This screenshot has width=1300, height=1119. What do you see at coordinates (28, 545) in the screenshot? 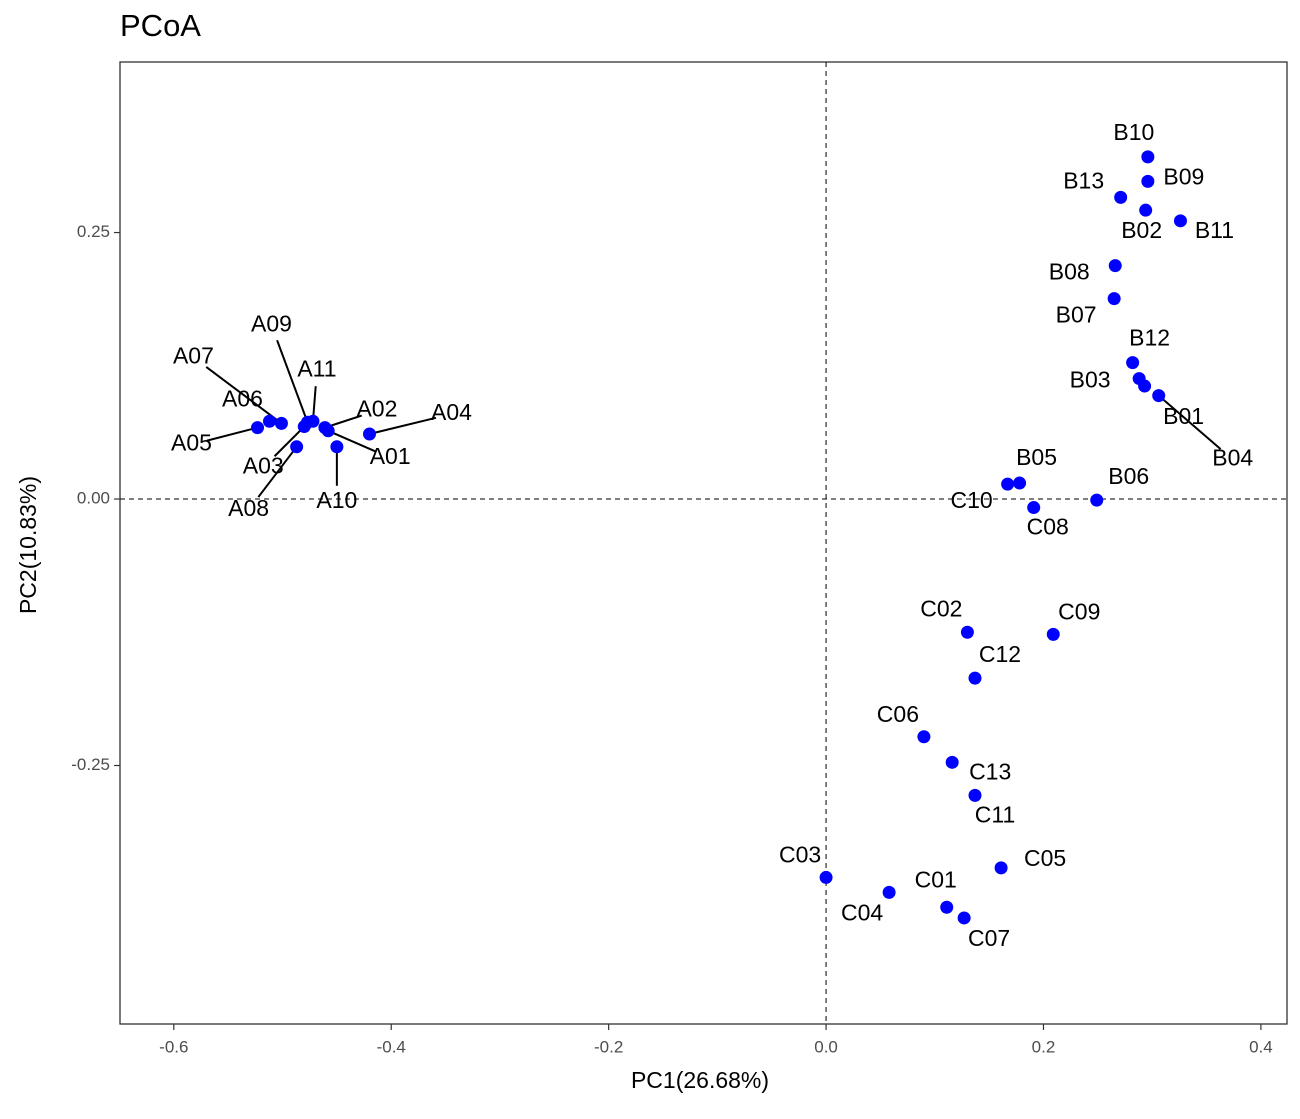
I see `y-axis-title: PC2(10.83%)` at bounding box center [28, 545].